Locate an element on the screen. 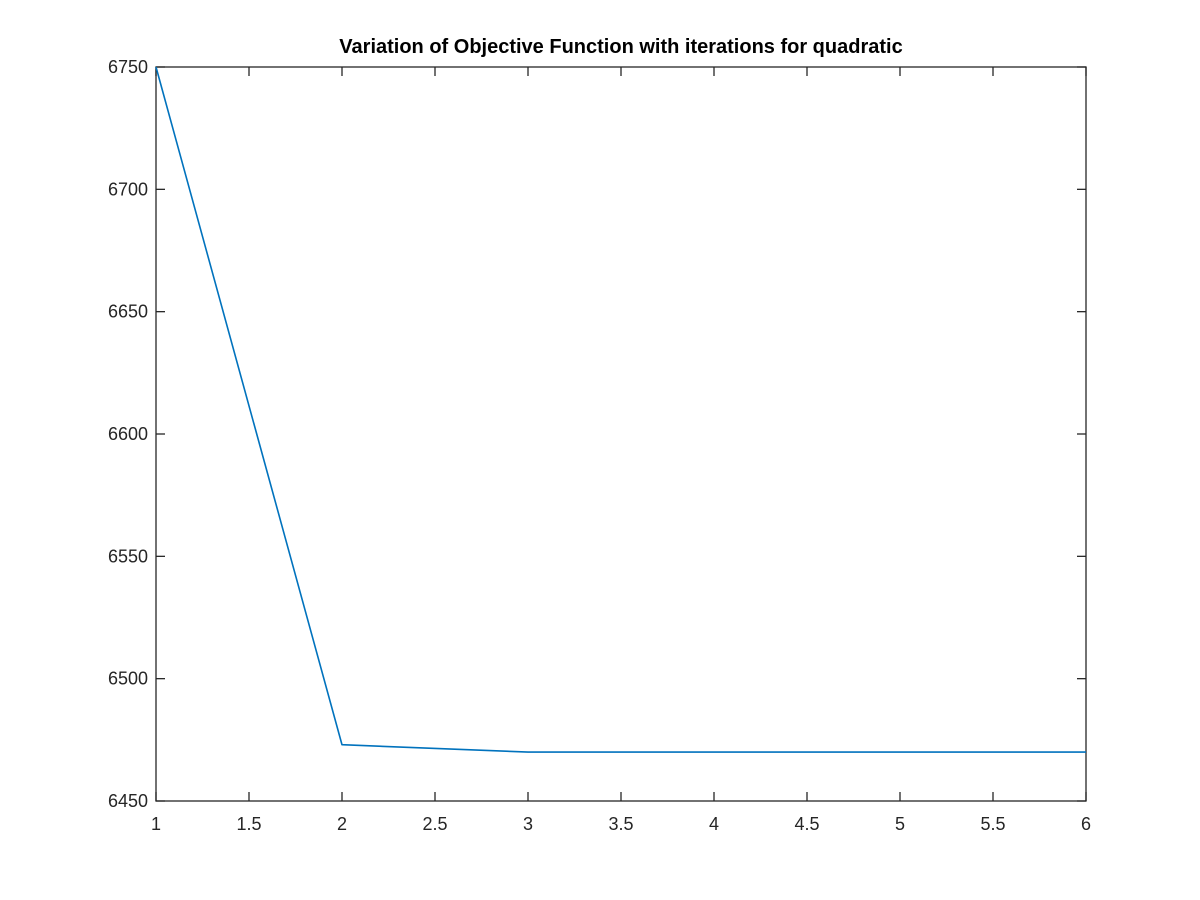  y-tick-label: 6650 is located at coordinates (128, 312).